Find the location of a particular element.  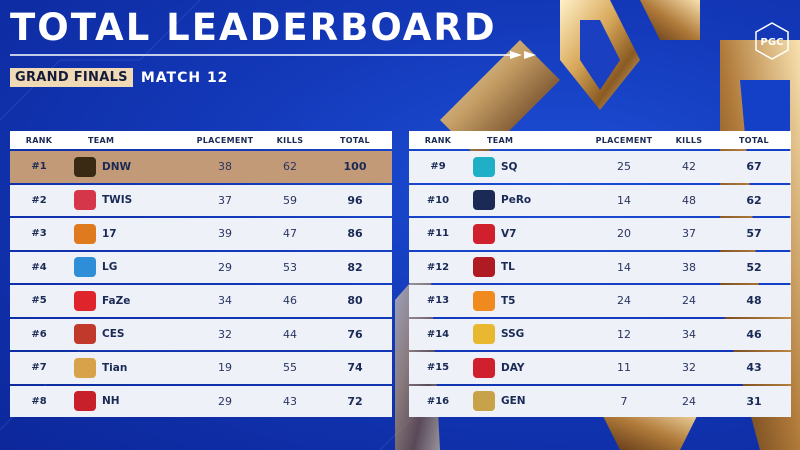

team-cell: DAY is located at coordinates (527, 367).